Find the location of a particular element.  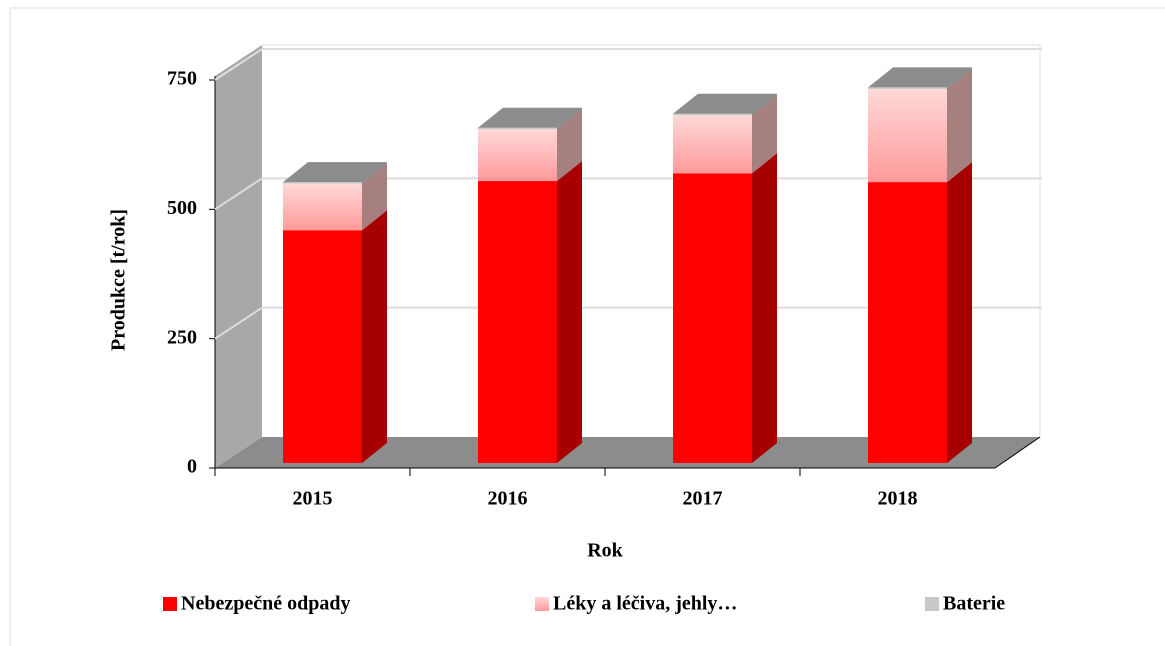

y-tick-label: 250 is located at coordinates (182, 337).